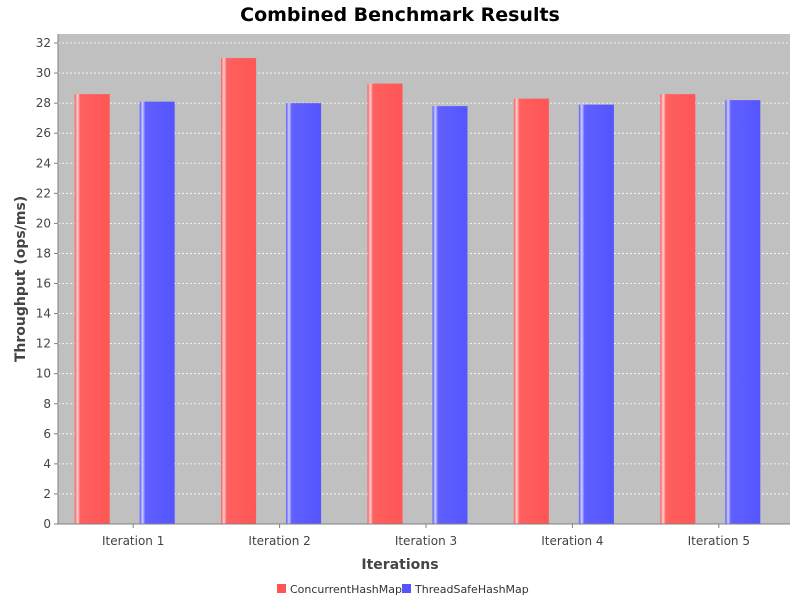 This screenshot has width=800, height=600. What do you see at coordinates (43, 344) in the screenshot?
I see `y-tick-label: 12` at bounding box center [43, 344].